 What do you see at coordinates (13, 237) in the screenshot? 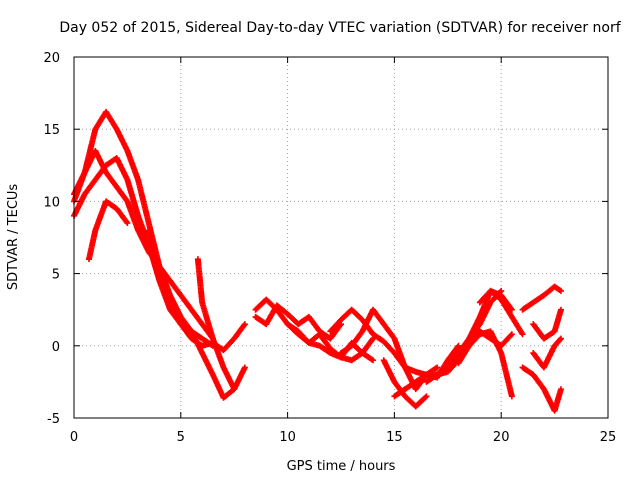
I see `y-axis-label: SDTVAR / TECUs` at bounding box center [13, 237].